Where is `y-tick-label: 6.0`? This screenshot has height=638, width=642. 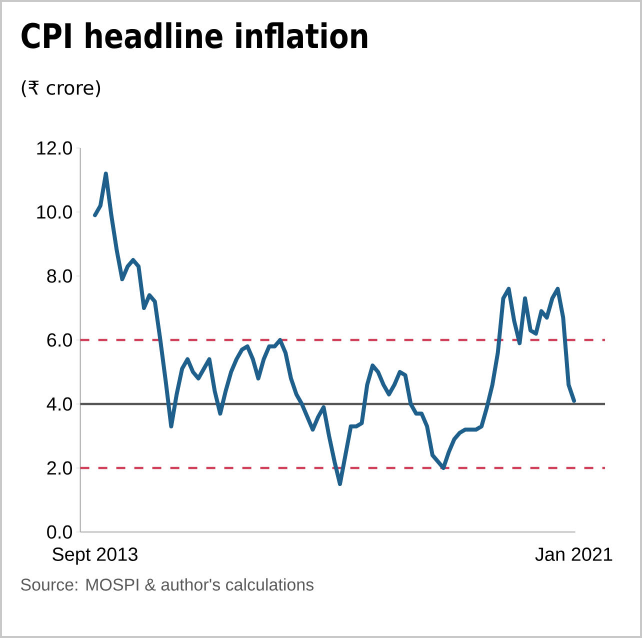 y-tick-label: 6.0 is located at coordinates (59, 340).